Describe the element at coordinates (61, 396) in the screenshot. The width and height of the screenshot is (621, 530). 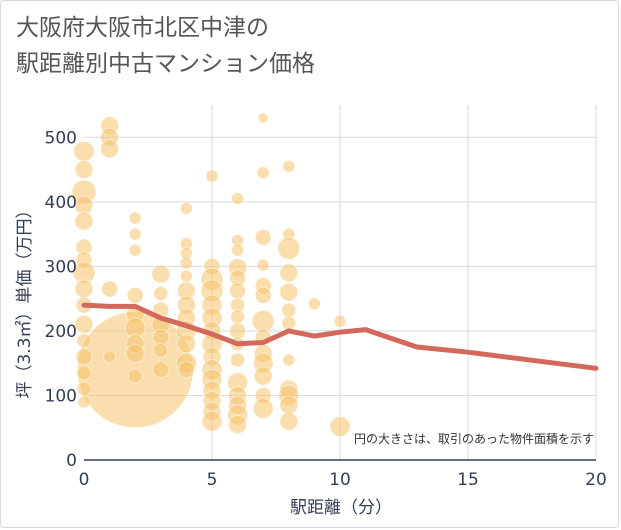
I see `y-tick-label: 100` at that location.